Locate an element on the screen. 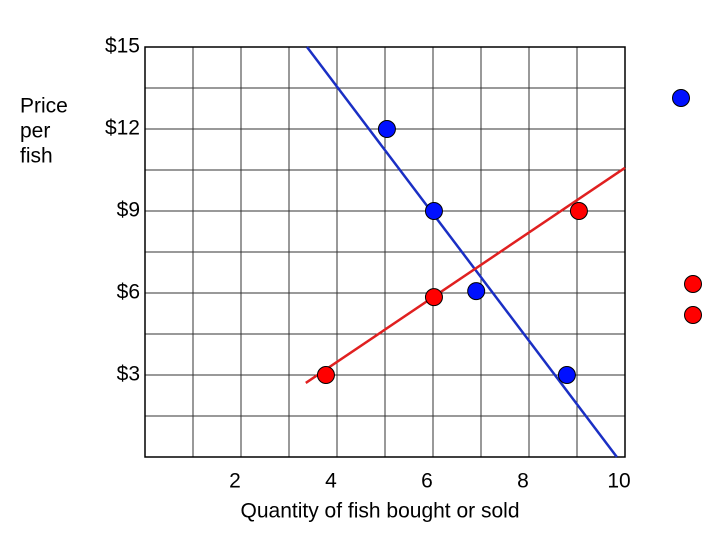  y-axis-label: per is located at coordinates (35, 131).